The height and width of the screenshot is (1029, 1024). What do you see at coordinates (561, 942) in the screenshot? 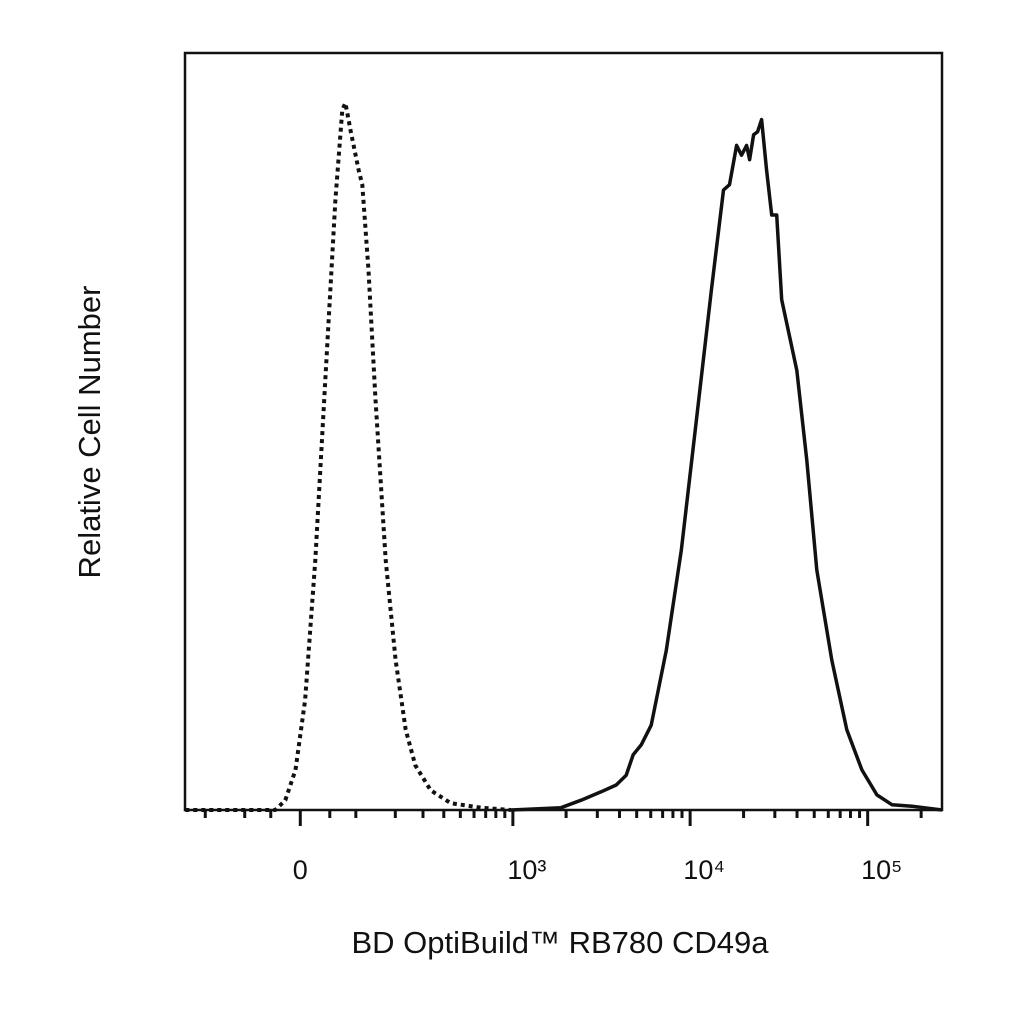
I see `x-axis-label: BD OptiBuild™ RB780 CD49a` at bounding box center [561, 942].